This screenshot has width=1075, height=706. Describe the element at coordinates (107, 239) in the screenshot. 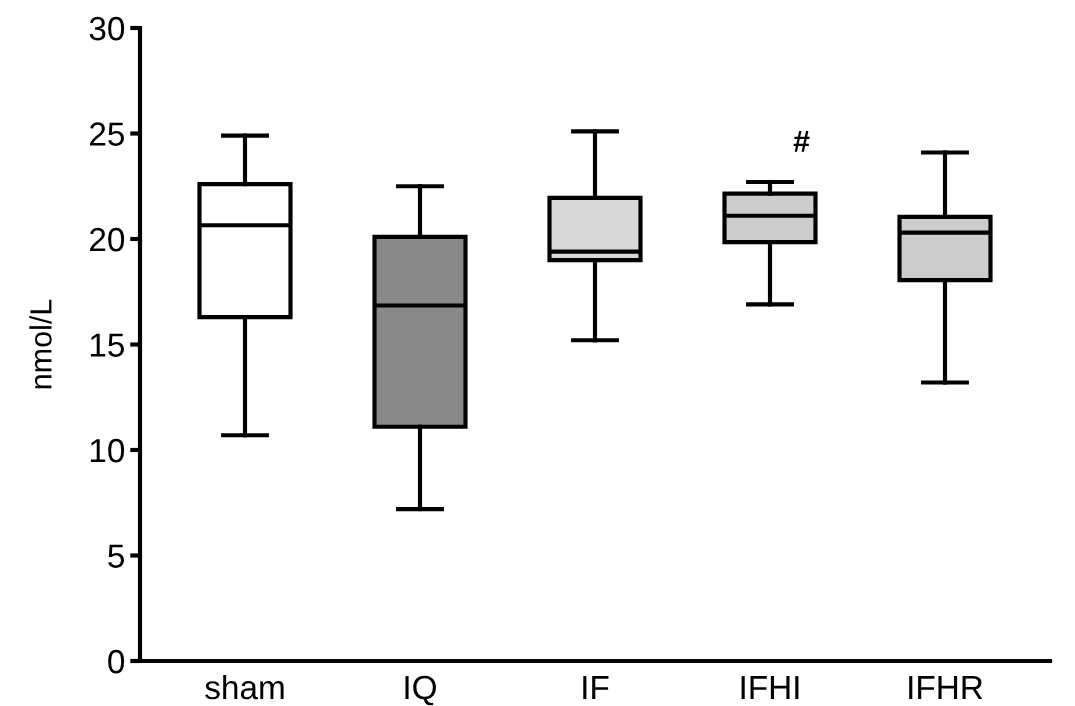

I see `y-tick-label: 20` at that location.